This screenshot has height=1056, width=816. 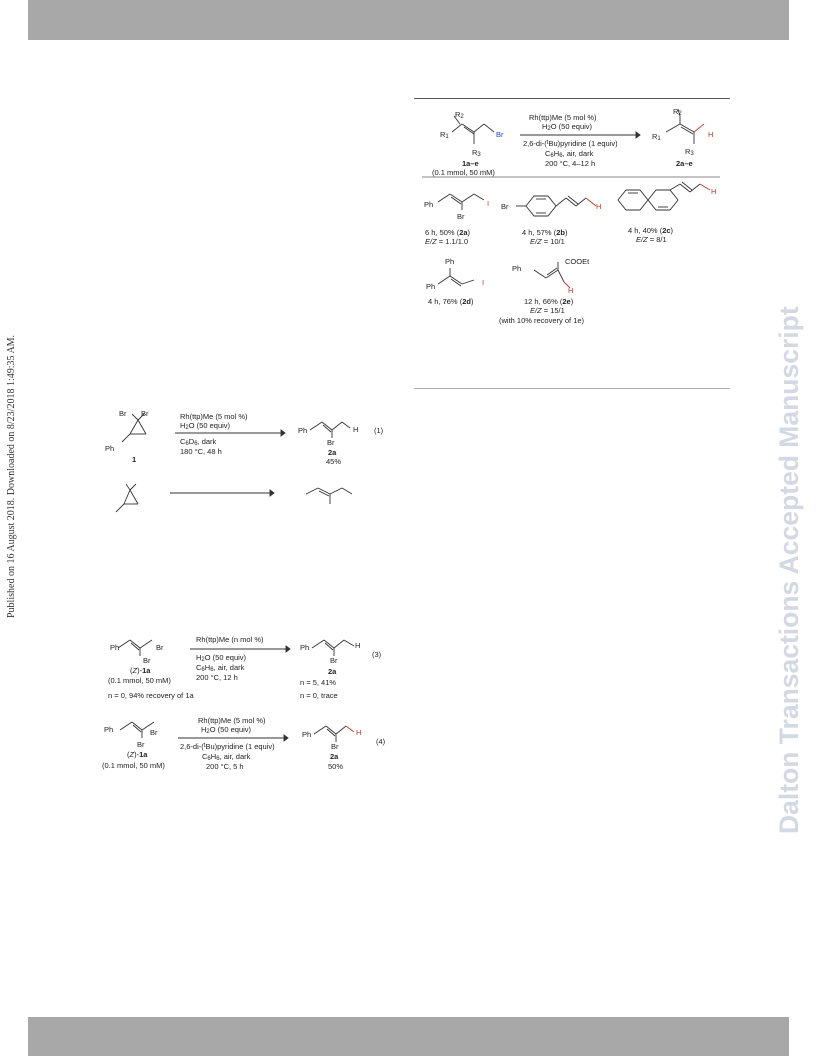 What do you see at coordinates (408, 20) in the screenshot?
I see `header-bar` at bounding box center [408, 20].